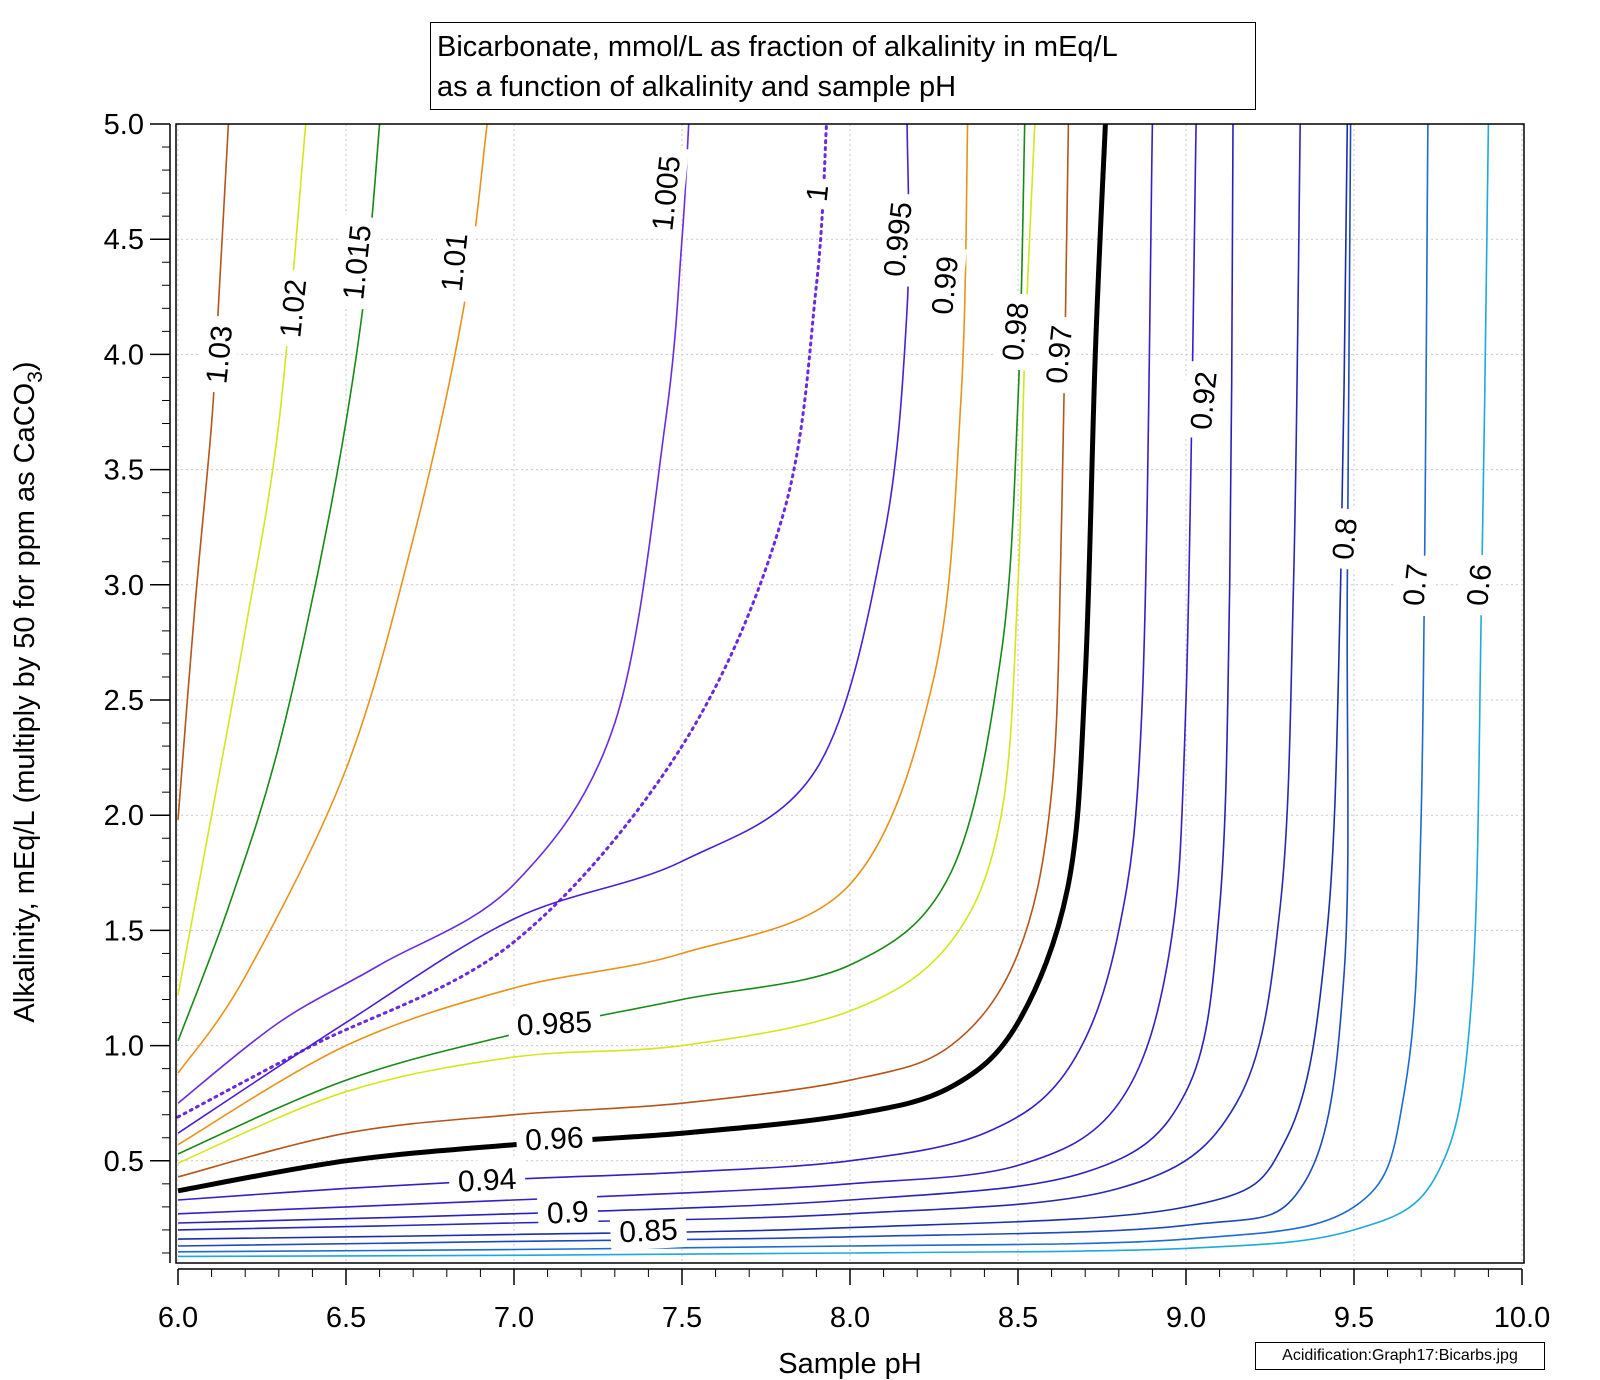 The image size is (1600, 1380). What do you see at coordinates (1018, 1318) in the screenshot?
I see `x-tick-label: 8.5` at bounding box center [1018, 1318].